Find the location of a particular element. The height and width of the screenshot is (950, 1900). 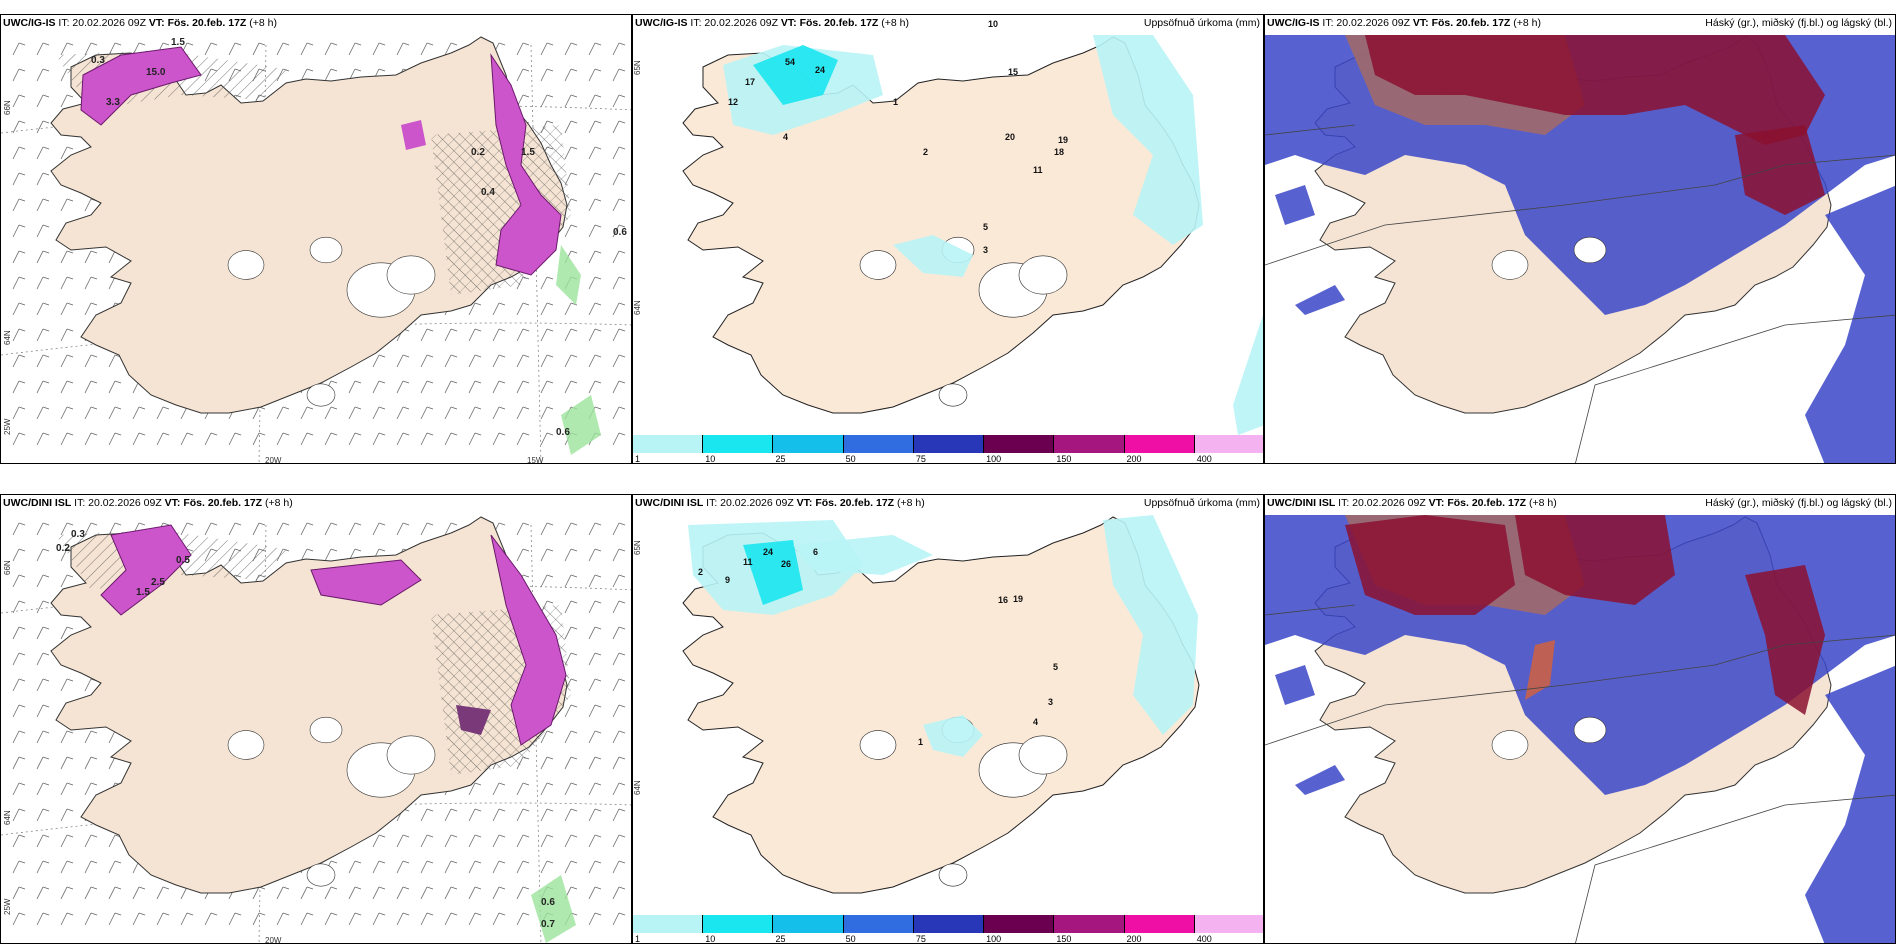

value-label: 0.2 is located at coordinates (478, 152).